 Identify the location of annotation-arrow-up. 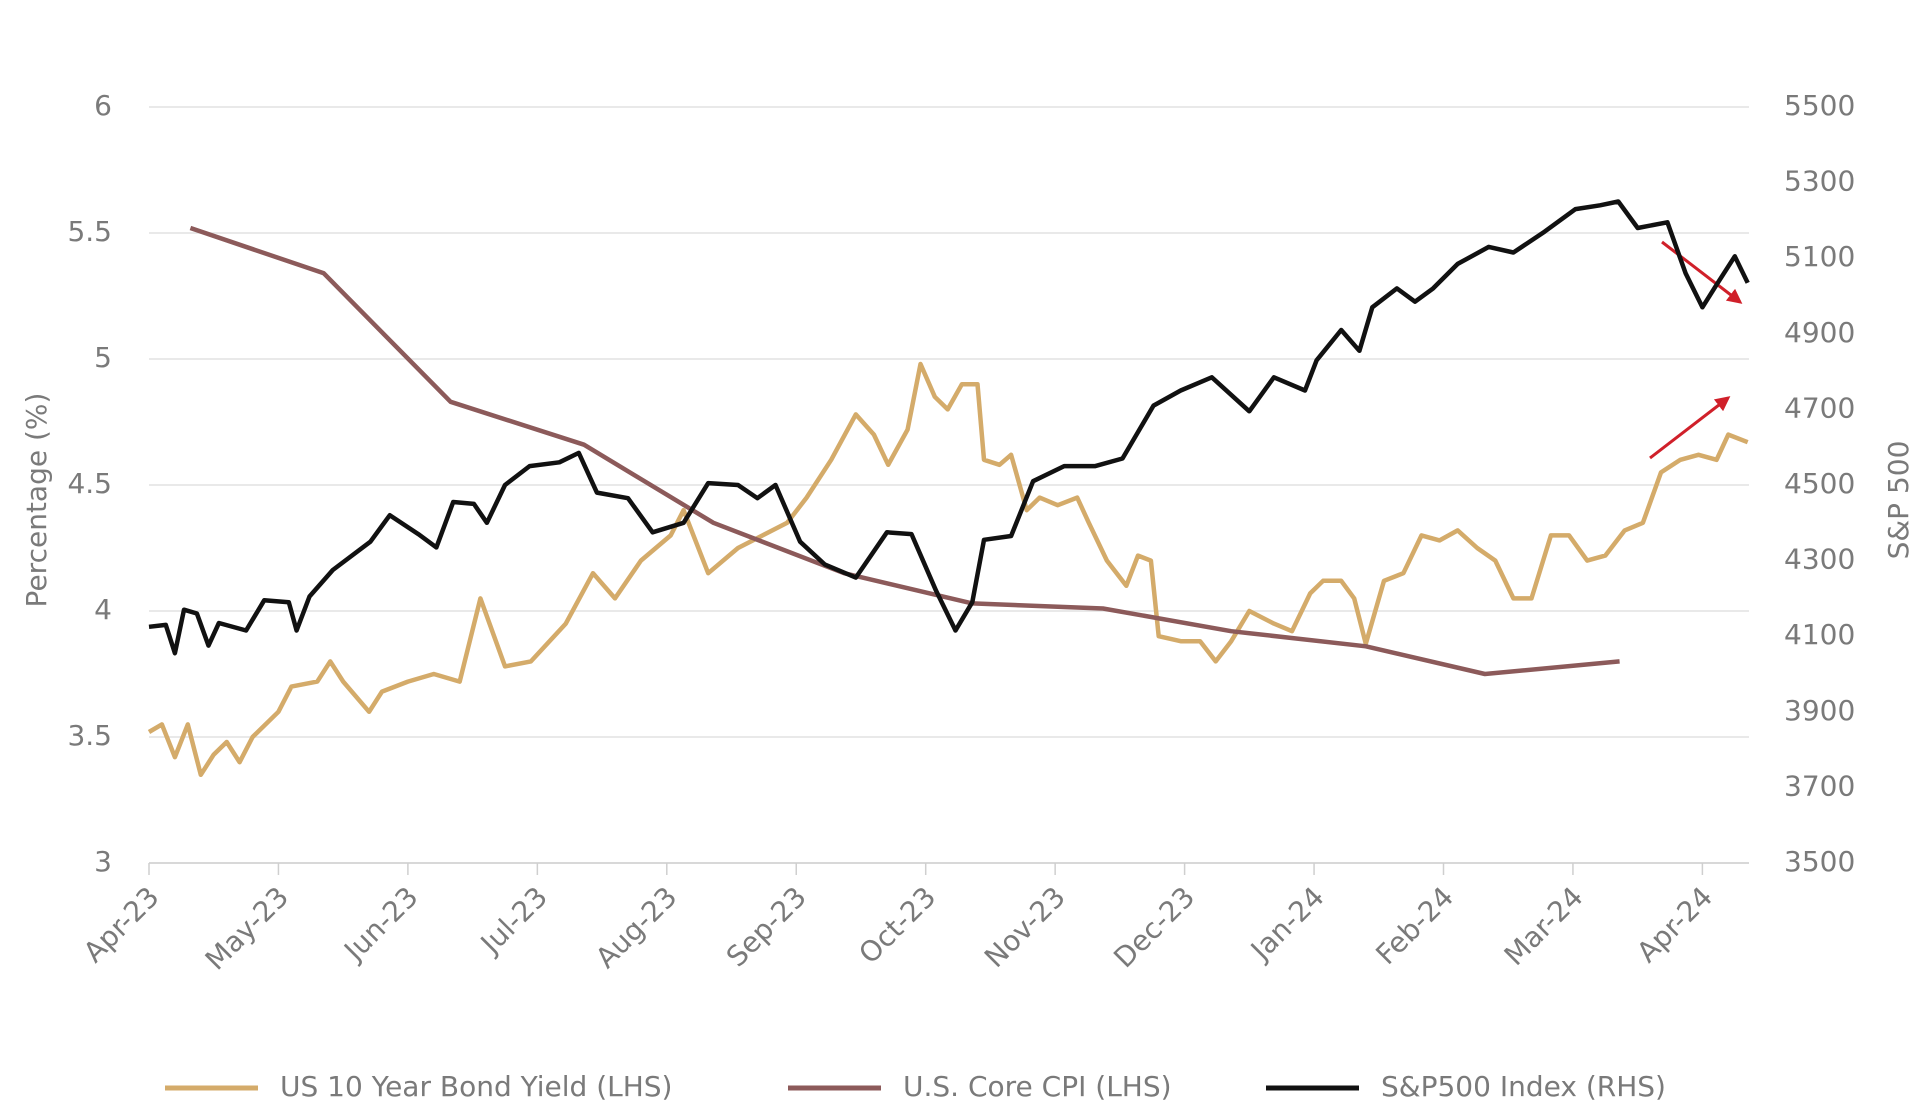
(1690, 428).